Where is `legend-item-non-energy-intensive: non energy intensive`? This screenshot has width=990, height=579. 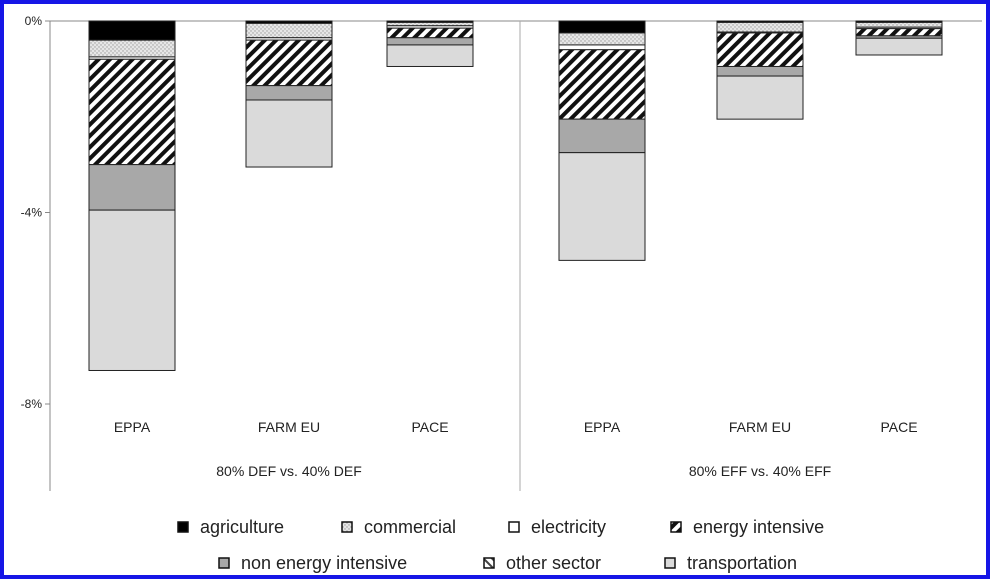 legend-item-non-energy-intensive: non energy intensive is located at coordinates (312, 563).